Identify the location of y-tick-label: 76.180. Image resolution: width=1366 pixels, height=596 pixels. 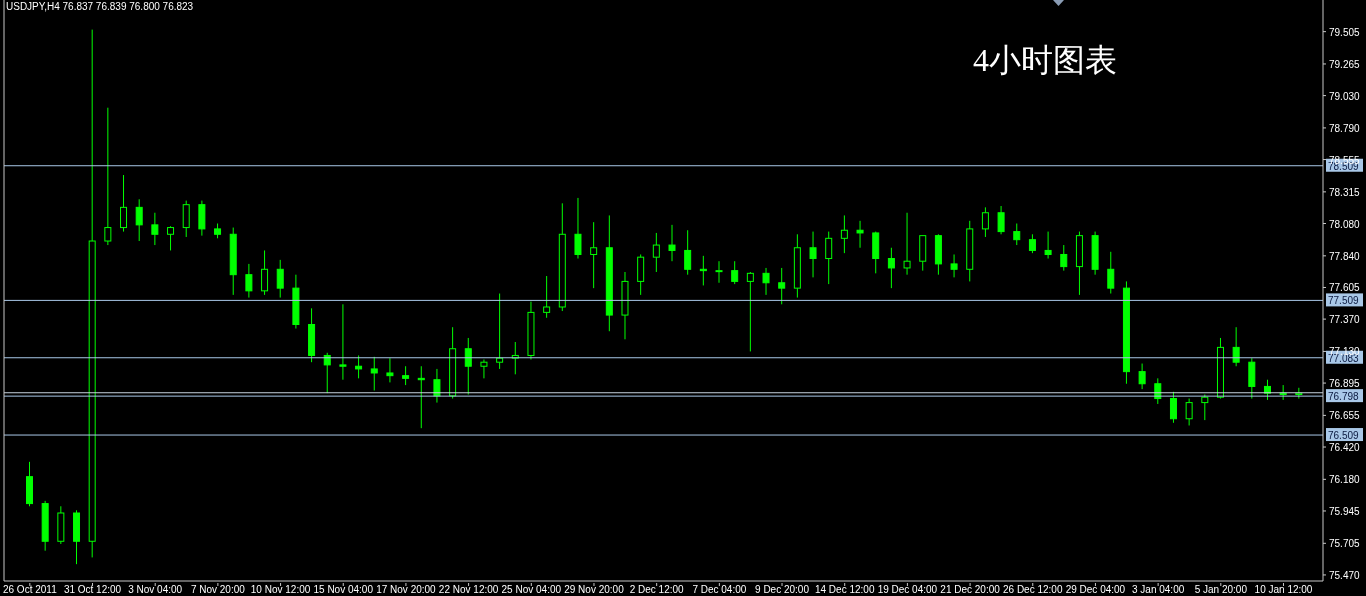
(1345, 480).